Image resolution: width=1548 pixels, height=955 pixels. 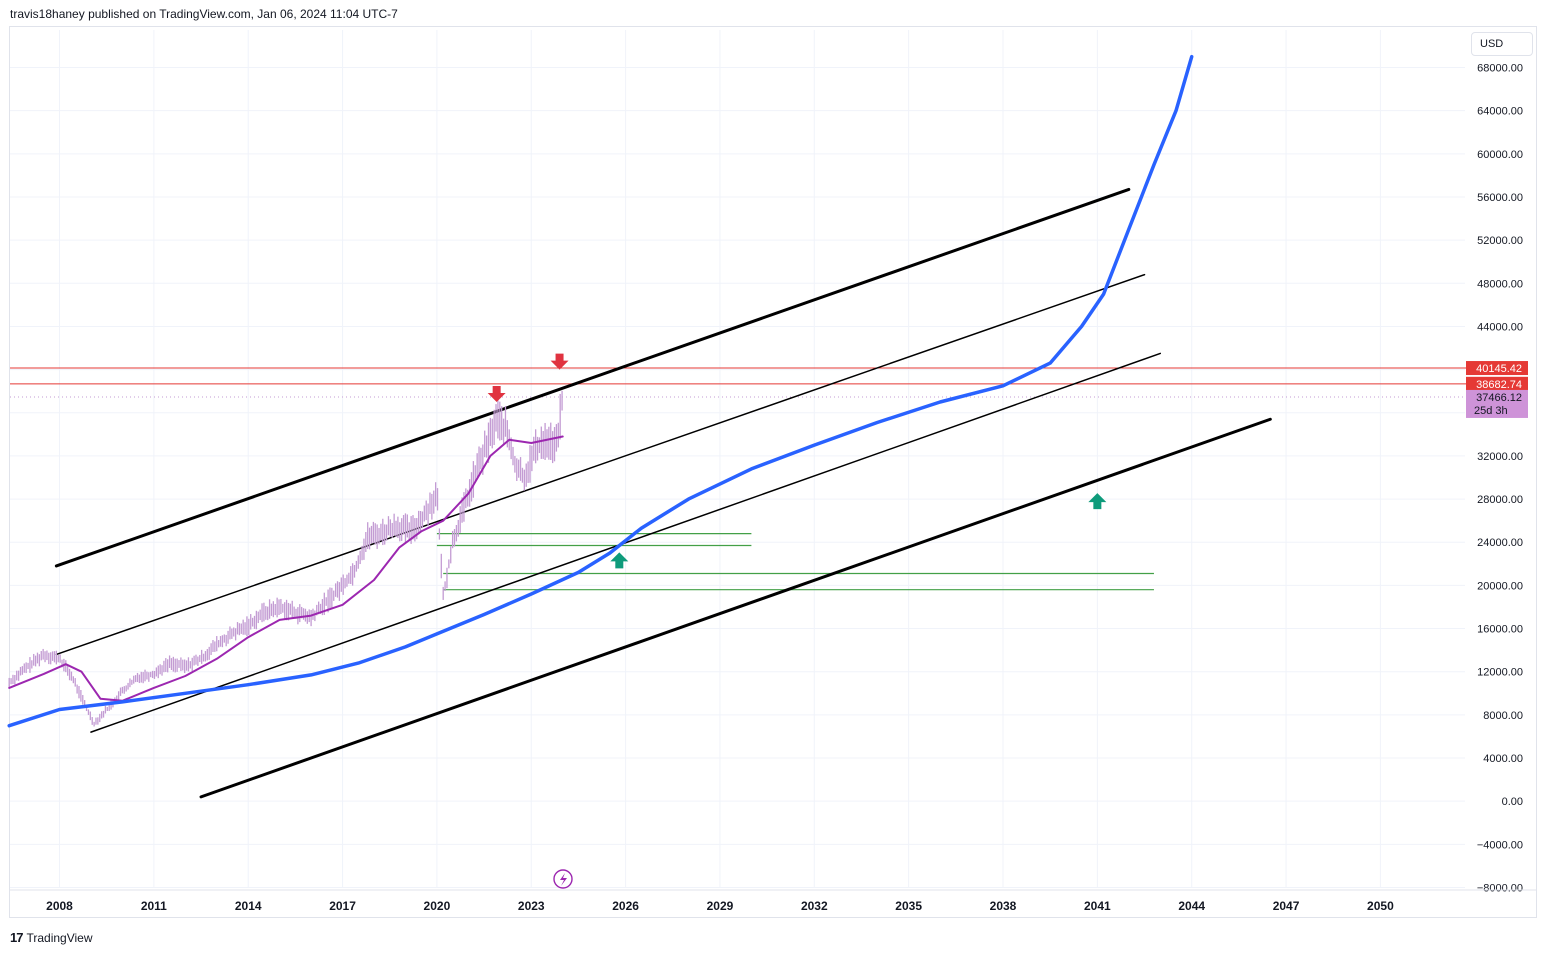 What do you see at coordinates (1003, 906) in the screenshot?
I see `x-tick-label: 2038` at bounding box center [1003, 906].